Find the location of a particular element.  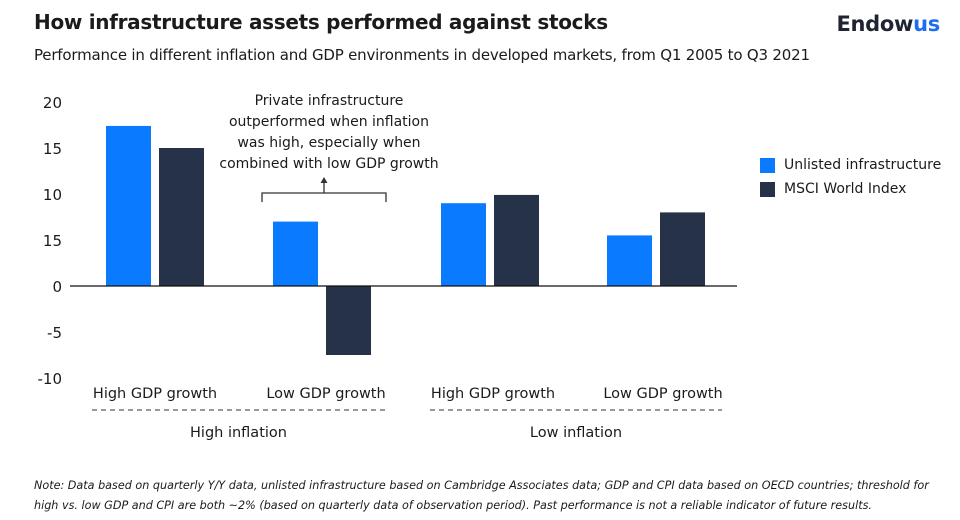

y-tick-label: 10 is located at coordinates (52, 195).